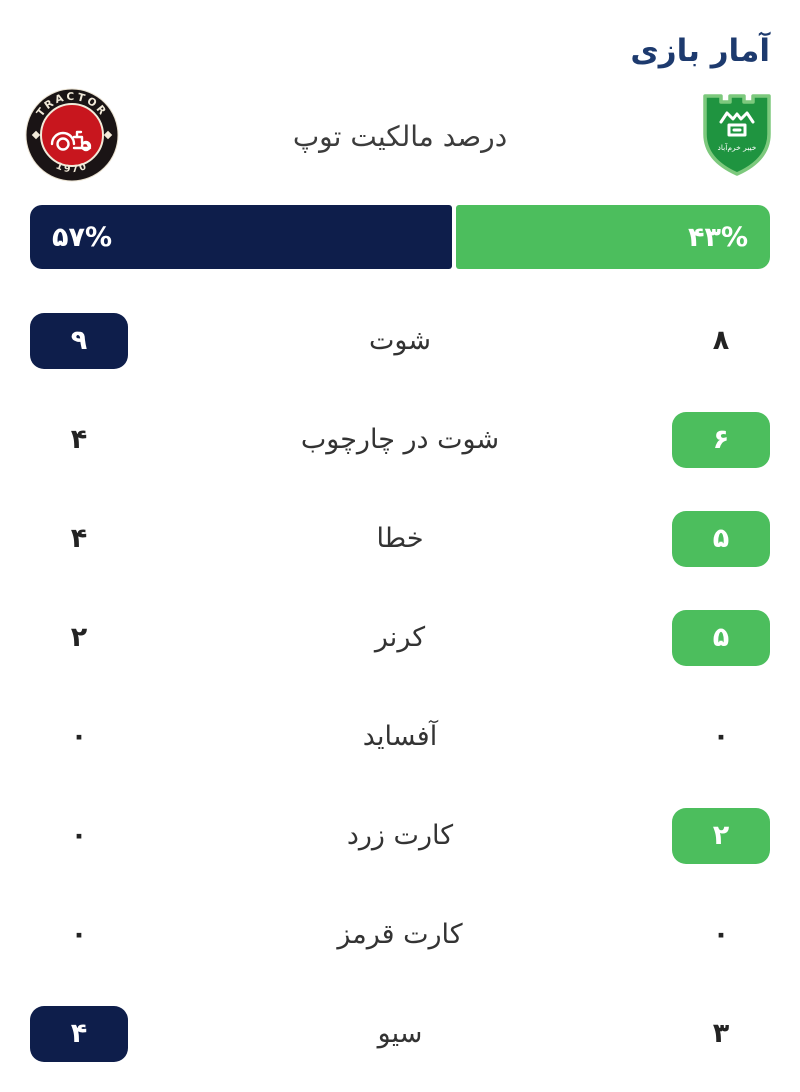 This screenshot has height=1092, width=800. Describe the element at coordinates (737, 124) in the screenshot. I see `khaibar-emblem` at that location.